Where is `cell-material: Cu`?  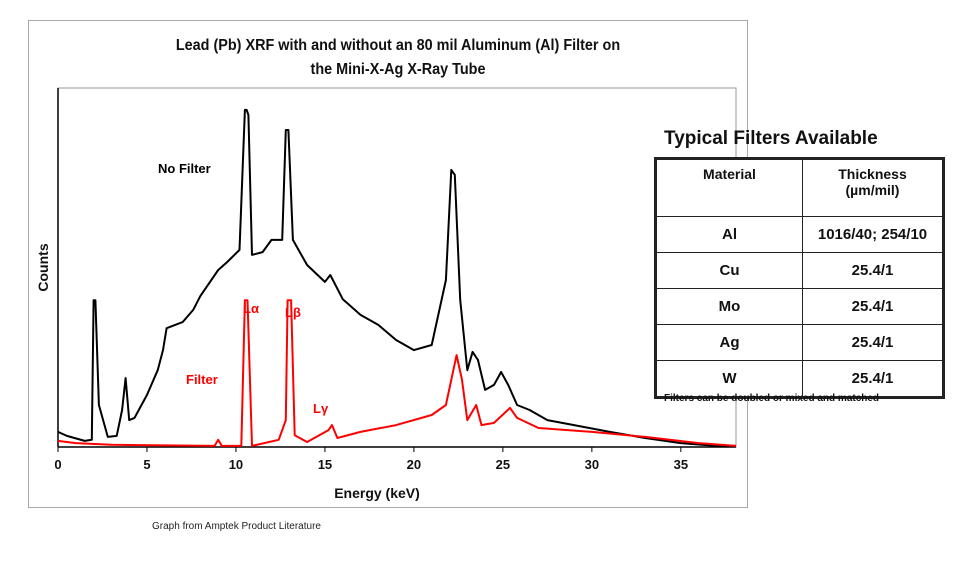
cell-material: Cu is located at coordinates (729, 270).